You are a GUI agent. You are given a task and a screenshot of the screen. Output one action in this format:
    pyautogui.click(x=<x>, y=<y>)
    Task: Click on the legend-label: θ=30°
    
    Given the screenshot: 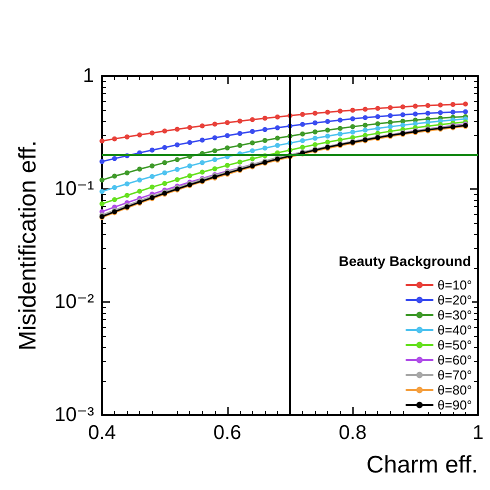 What is the action you would take?
    pyautogui.click(x=455, y=315)
    